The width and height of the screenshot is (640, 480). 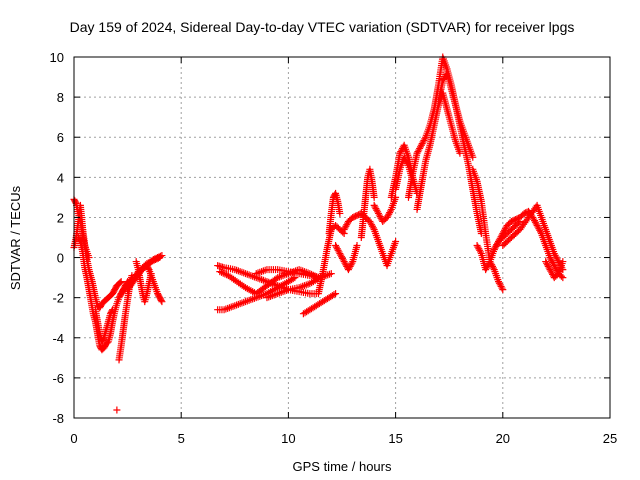 I want to click on y-tick-label: -4, so click(x=58, y=338).